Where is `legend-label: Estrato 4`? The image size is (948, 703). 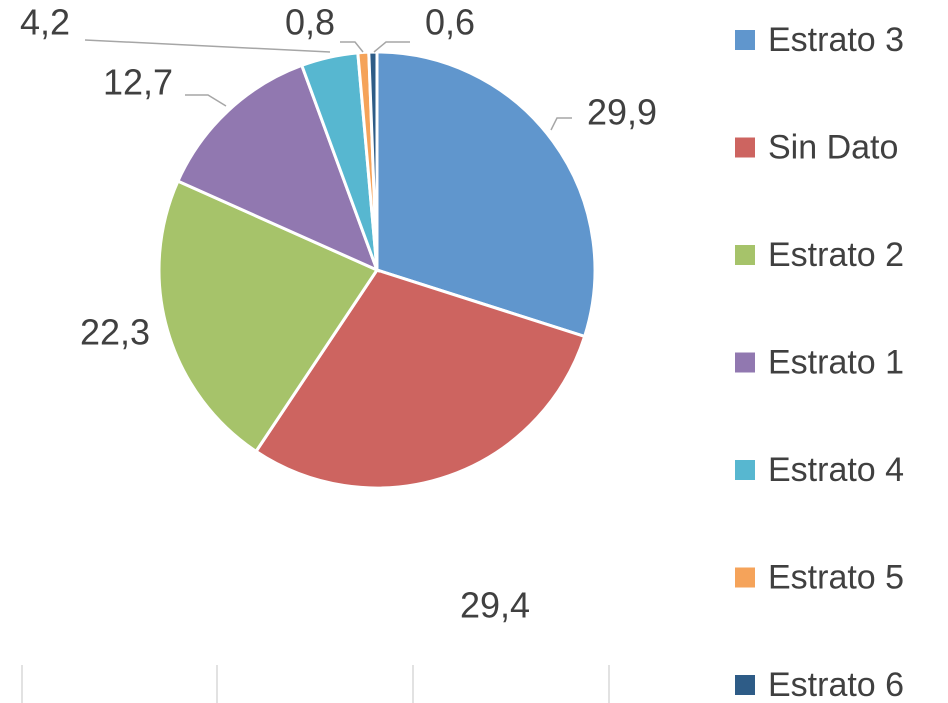 legend-label: Estrato 4 is located at coordinates (836, 470).